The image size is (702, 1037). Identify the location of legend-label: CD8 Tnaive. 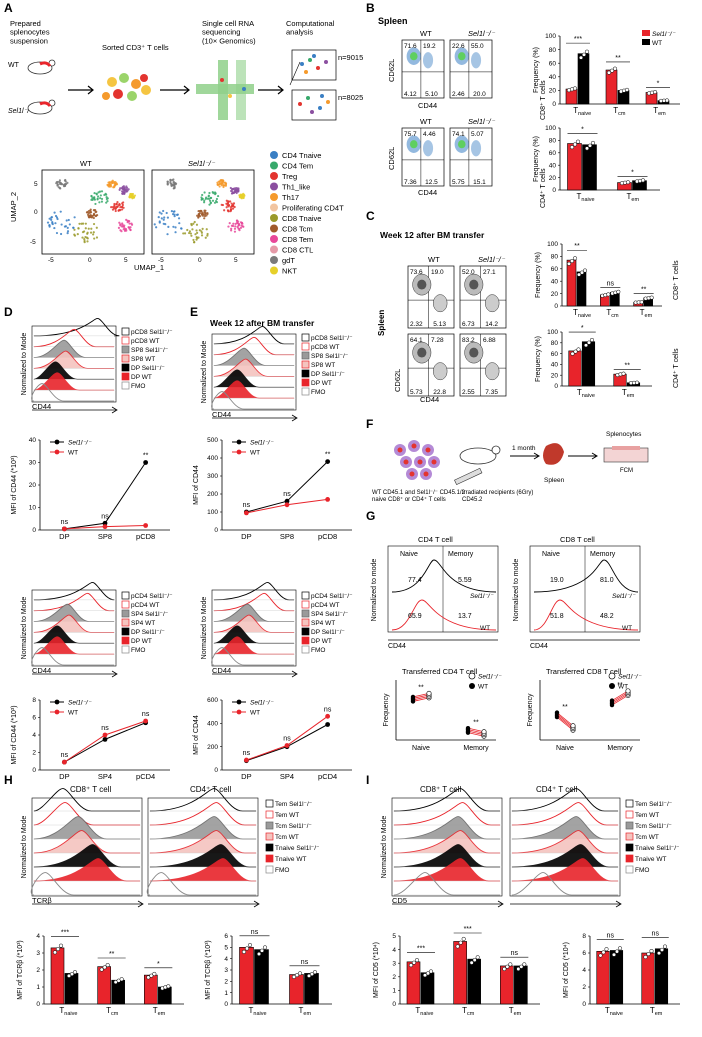
(301, 218).